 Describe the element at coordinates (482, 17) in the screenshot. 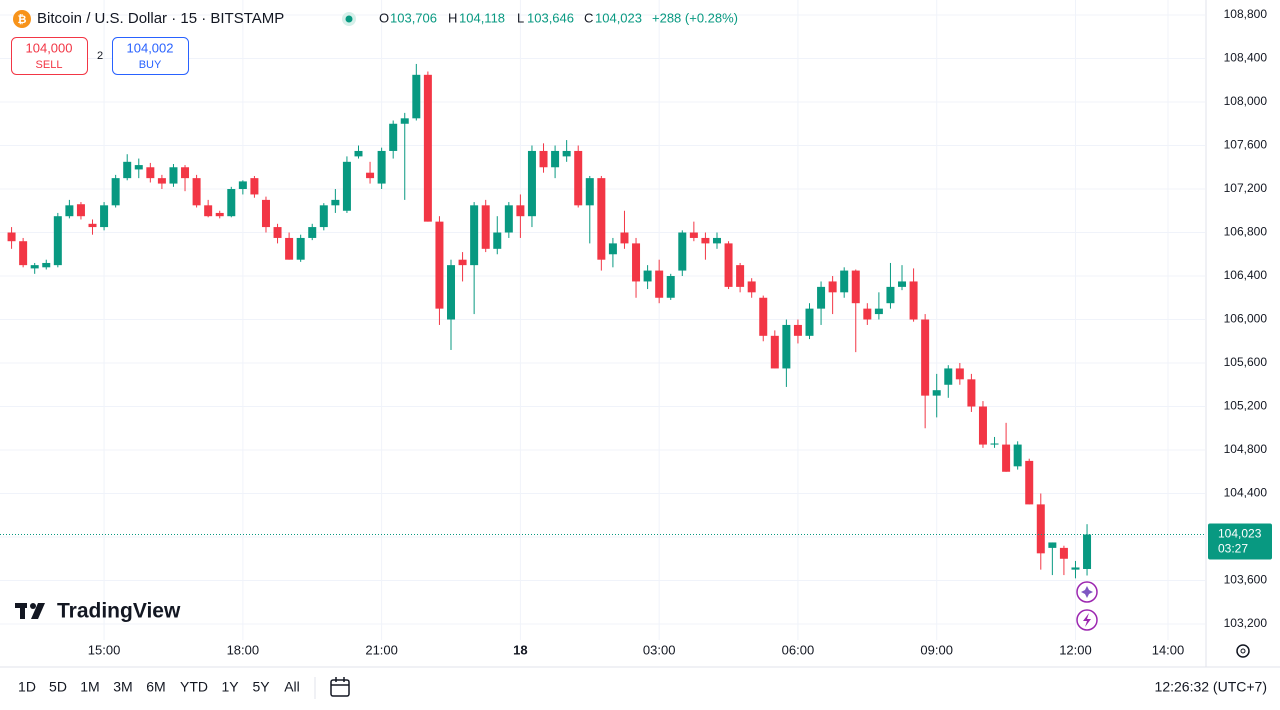

I see `ohlc-value: 104,118` at that location.